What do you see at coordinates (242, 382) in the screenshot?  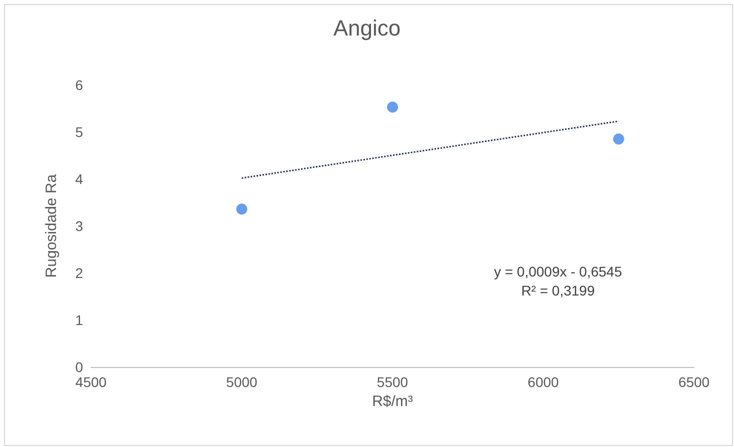 I see `x-tick-label: 5000` at bounding box center [242, 382].